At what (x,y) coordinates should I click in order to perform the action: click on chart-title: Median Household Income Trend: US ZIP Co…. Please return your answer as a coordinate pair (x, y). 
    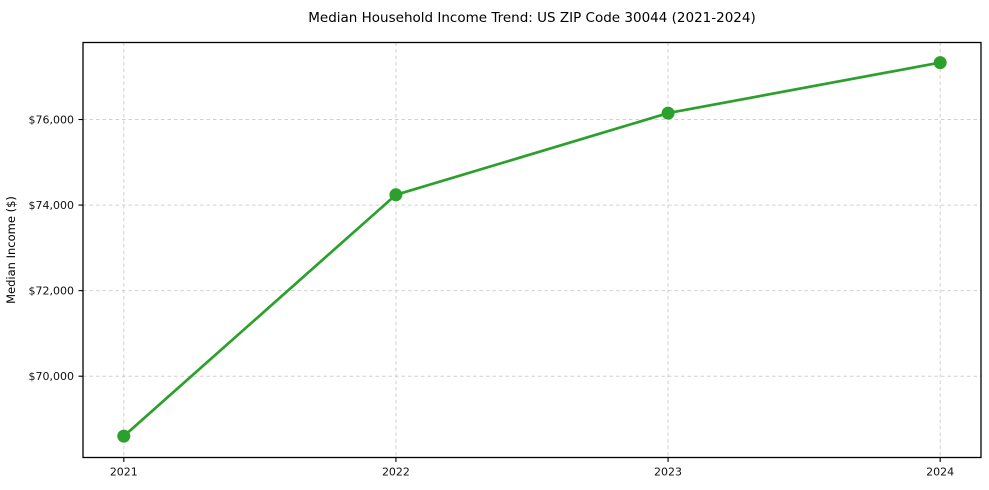
    Looking at the image, I should click on (532, 18).